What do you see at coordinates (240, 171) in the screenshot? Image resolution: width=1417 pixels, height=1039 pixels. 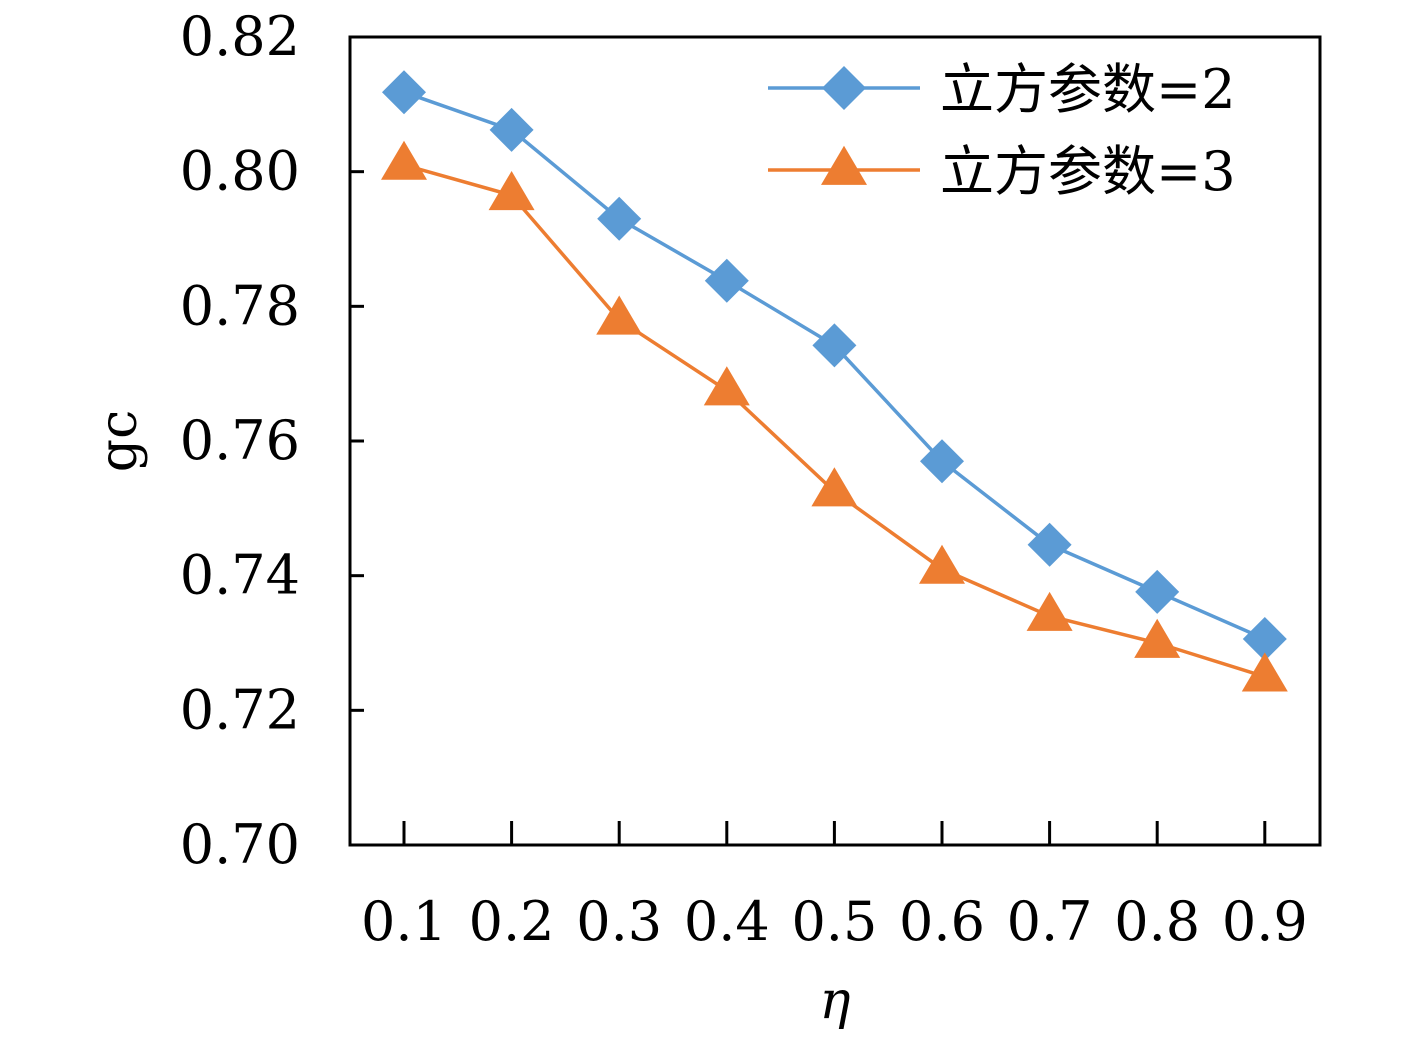 I see `y-tick-label: 0.80` at bounding box center [240, 171].